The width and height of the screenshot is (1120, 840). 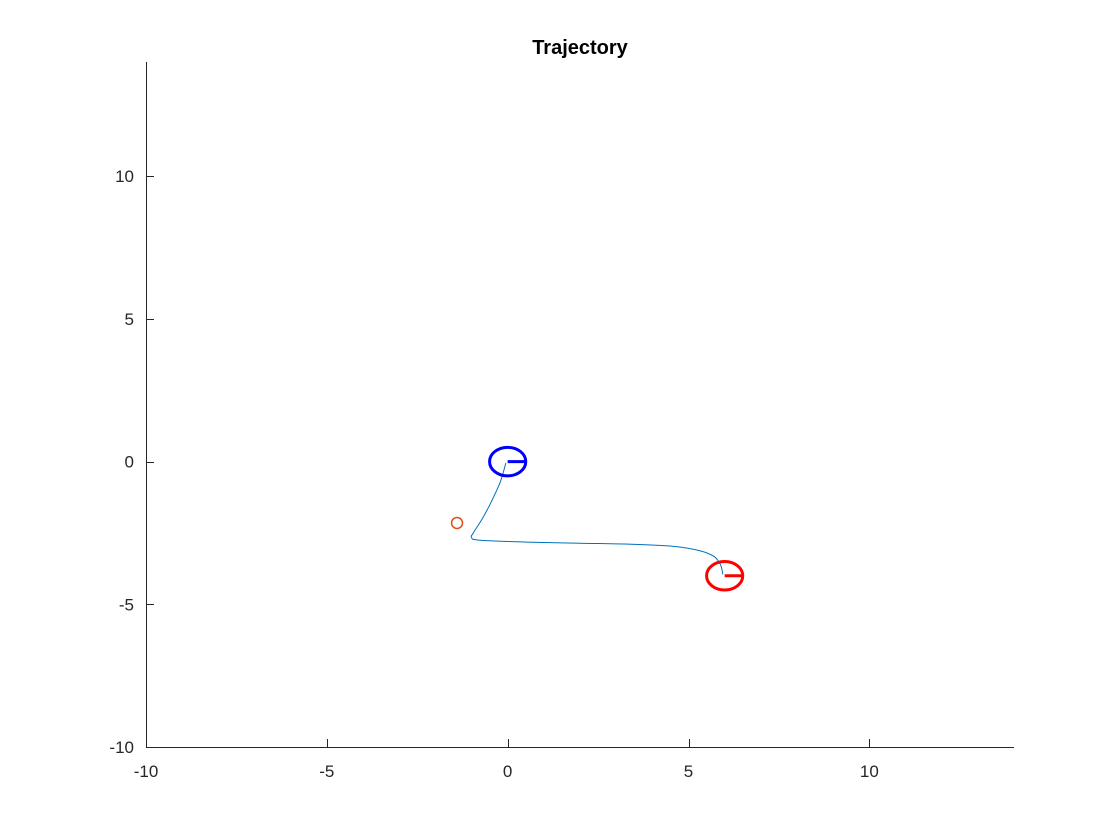 What do you see at coordinates (869, 771) in the screenshot?
I see `x-tick-label: 10` at bounding box center [869, 771].